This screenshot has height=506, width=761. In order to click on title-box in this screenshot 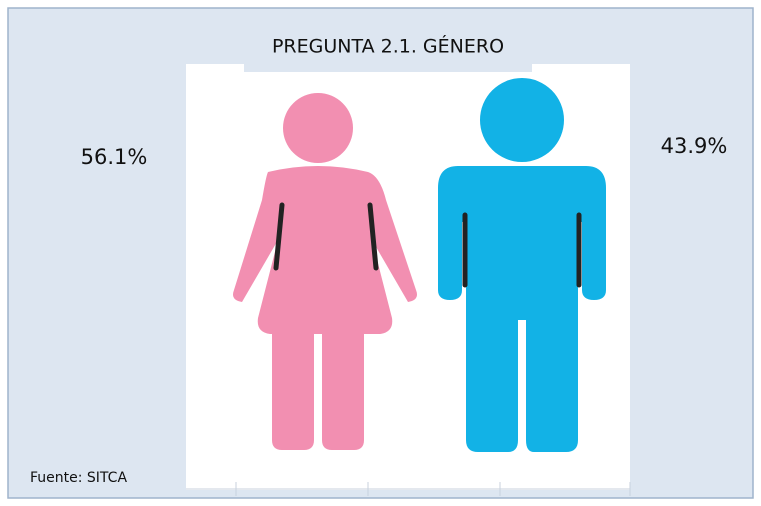, I will do `click(388, 49)`.